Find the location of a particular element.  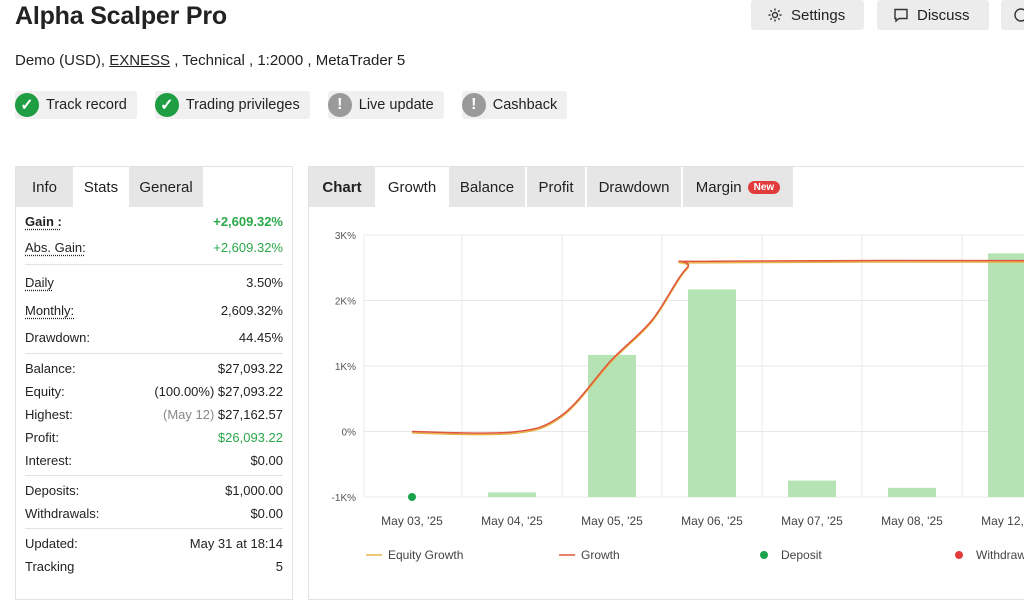

stats-tabs: Info Stats General is located at coordinates (154, 187).